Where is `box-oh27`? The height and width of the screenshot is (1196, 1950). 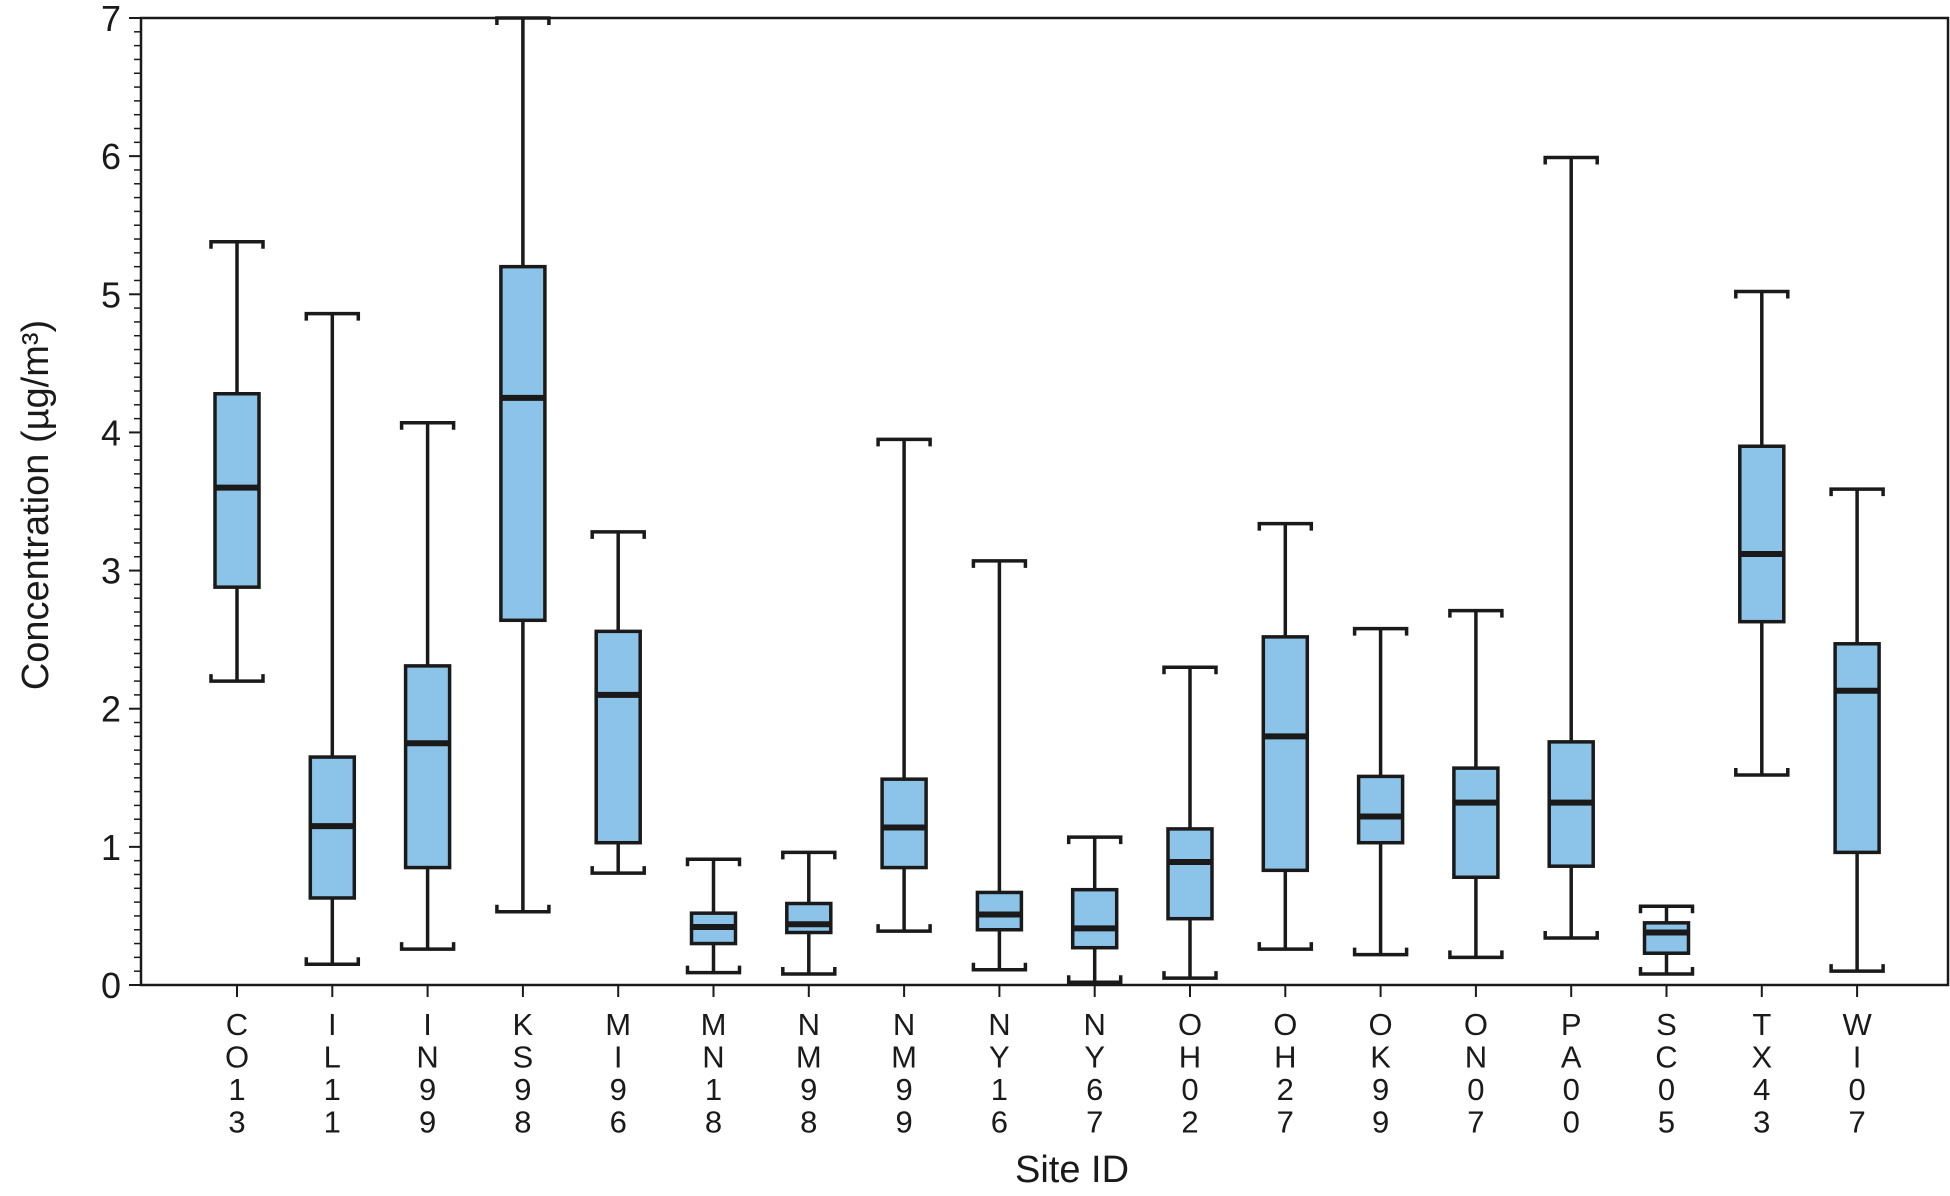
box-oh27 is located at coordinates (1285, 736).